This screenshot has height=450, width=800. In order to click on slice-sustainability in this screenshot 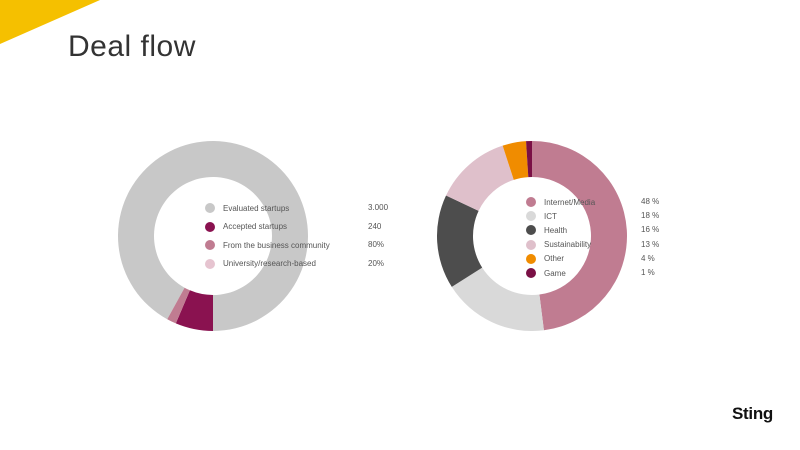, I will do `click(480, 178)`.